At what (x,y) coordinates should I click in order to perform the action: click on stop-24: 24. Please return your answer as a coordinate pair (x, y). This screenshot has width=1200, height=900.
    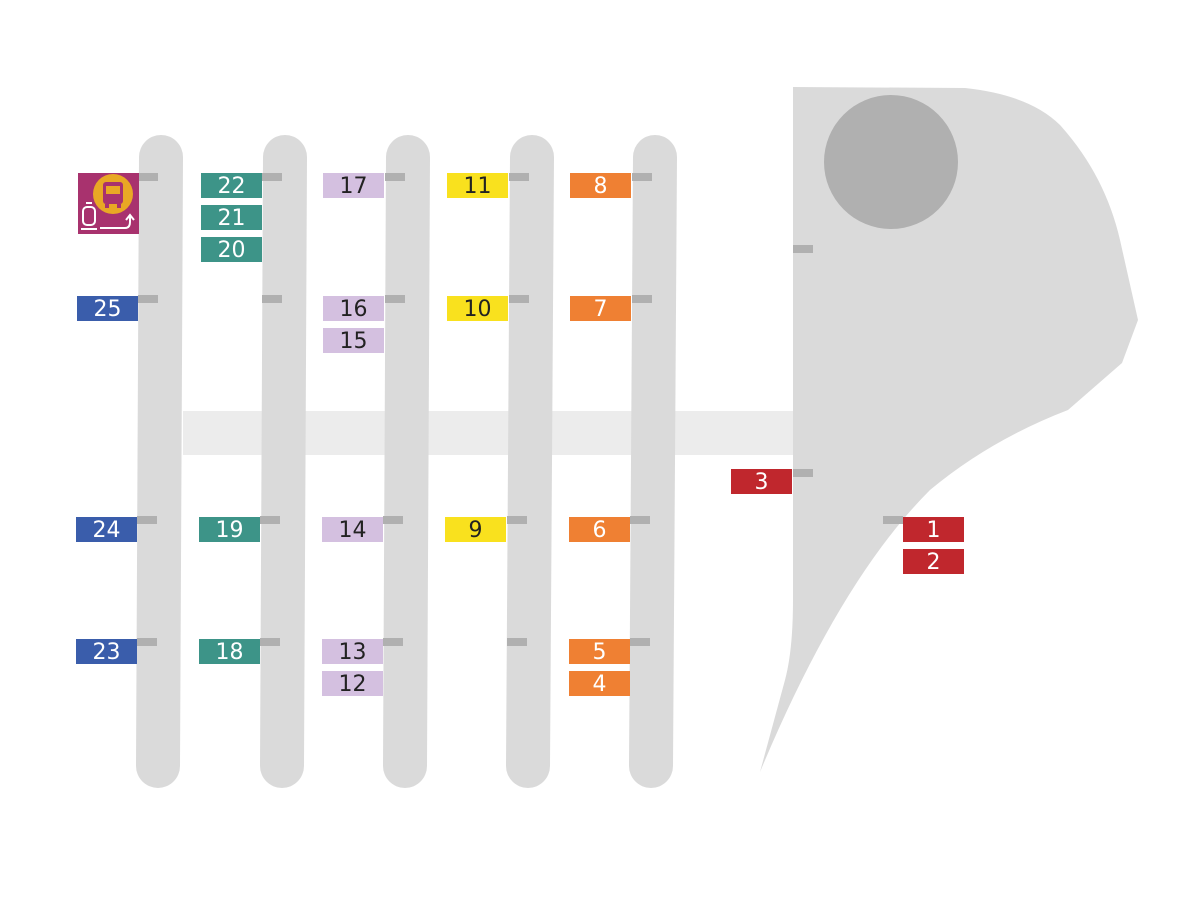
    Looking at the image, I should click on (106, 530).